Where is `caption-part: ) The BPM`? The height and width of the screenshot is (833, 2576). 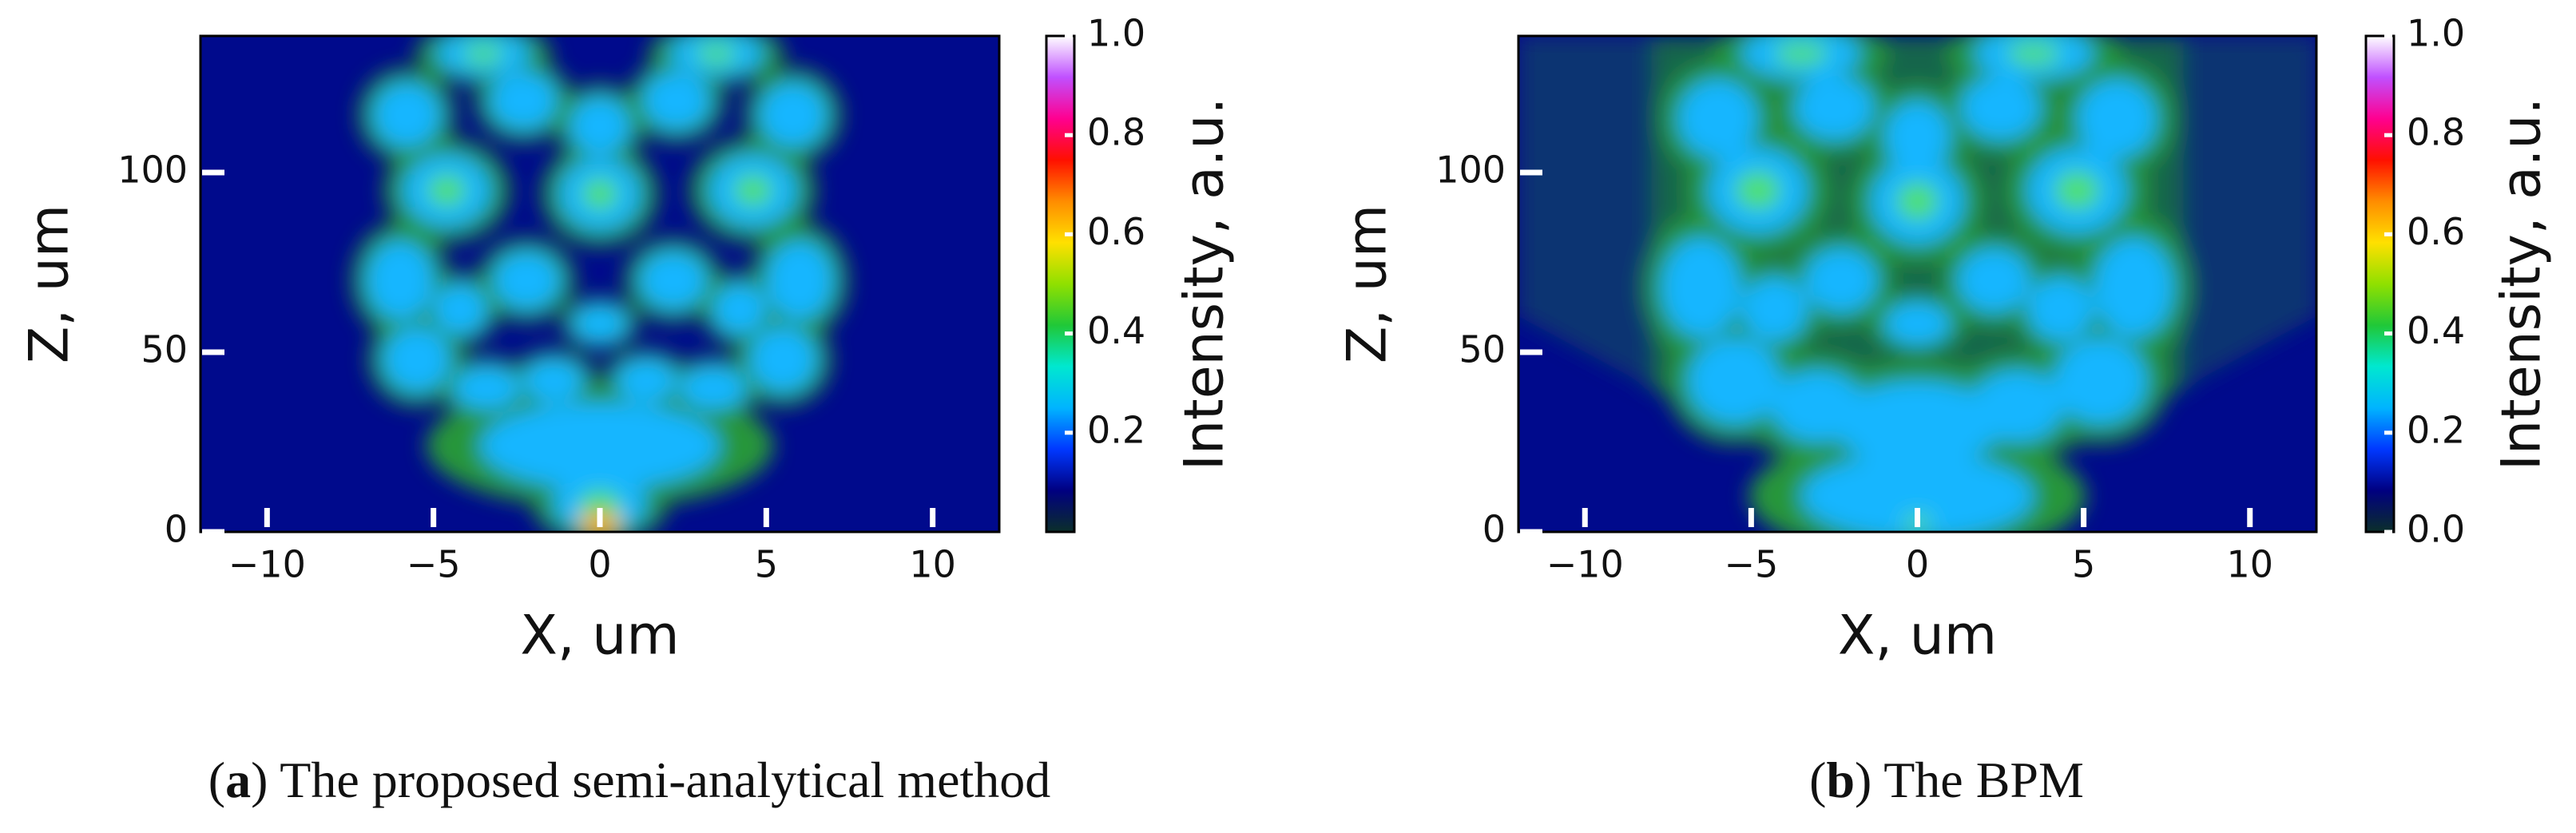
caption-part: ) The BPM is located at coordinates (1969, 780).